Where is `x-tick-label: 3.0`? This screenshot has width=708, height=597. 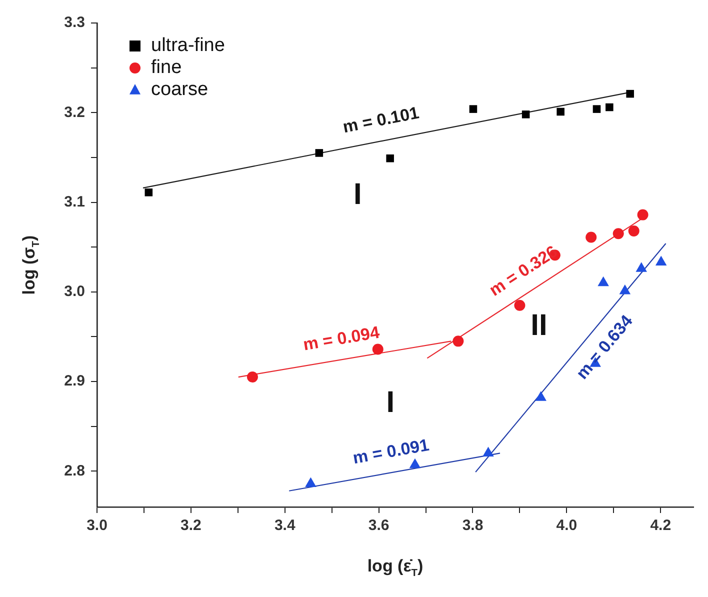
x-tick-label: 3.0 is located at coordinates (97, 525).